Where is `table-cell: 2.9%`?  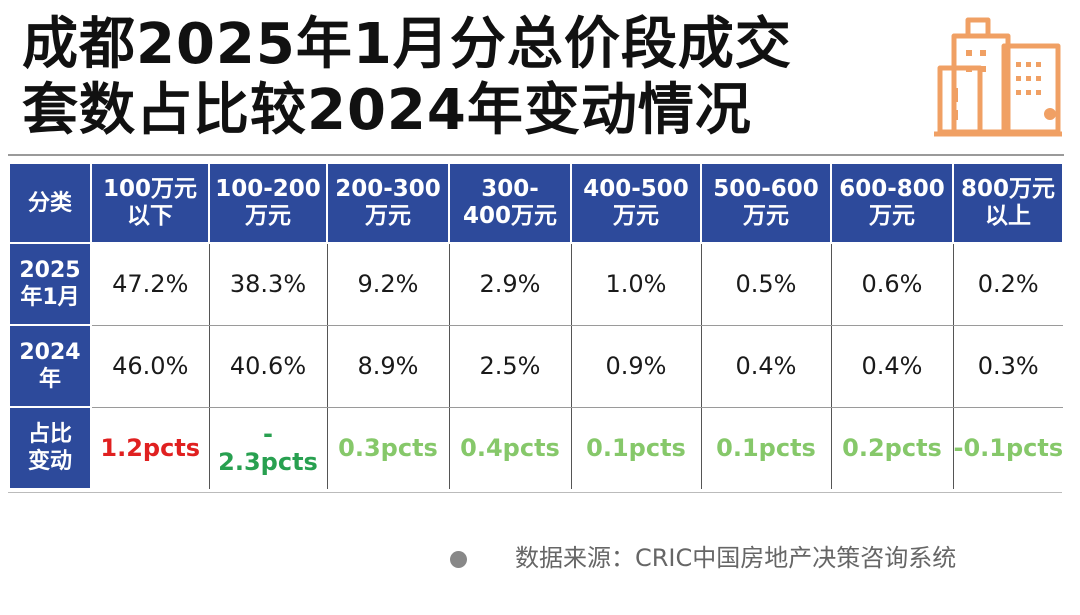 table-cell: 2.9% is located at coordinates (509, 284).